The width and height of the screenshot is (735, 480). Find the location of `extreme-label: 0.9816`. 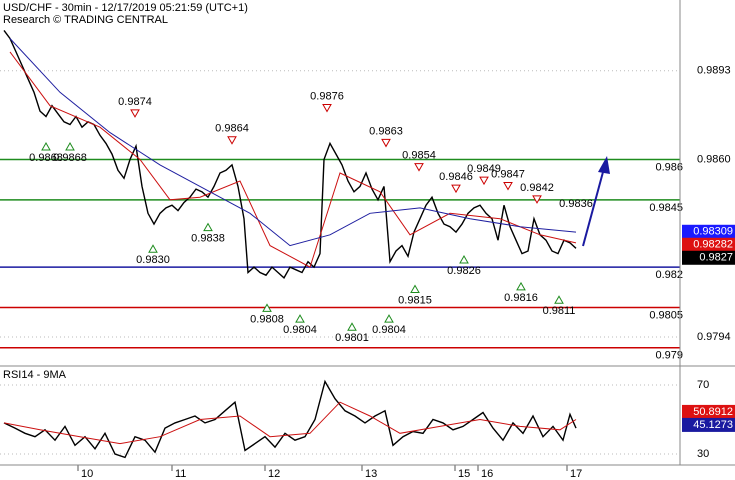

extreme-label: 0.9816 is located at coordinates (521, 298).